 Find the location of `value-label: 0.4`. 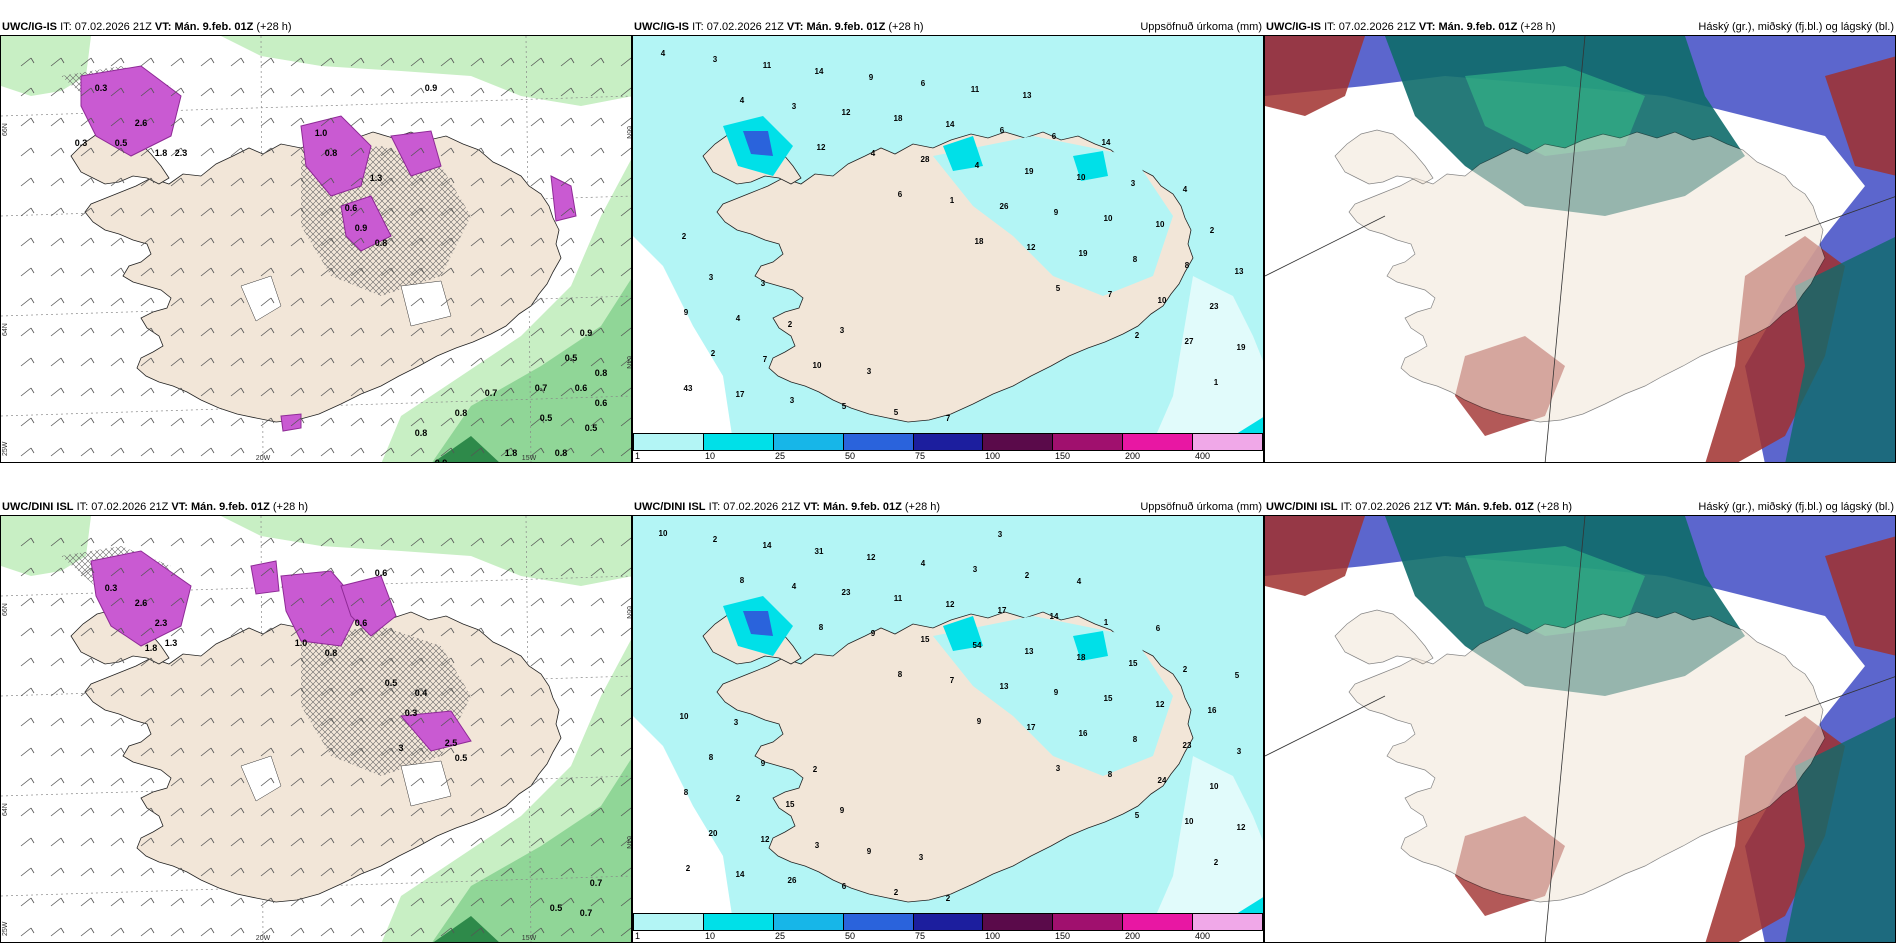

value-label: 0.4 is located at coordinates (421, 693).